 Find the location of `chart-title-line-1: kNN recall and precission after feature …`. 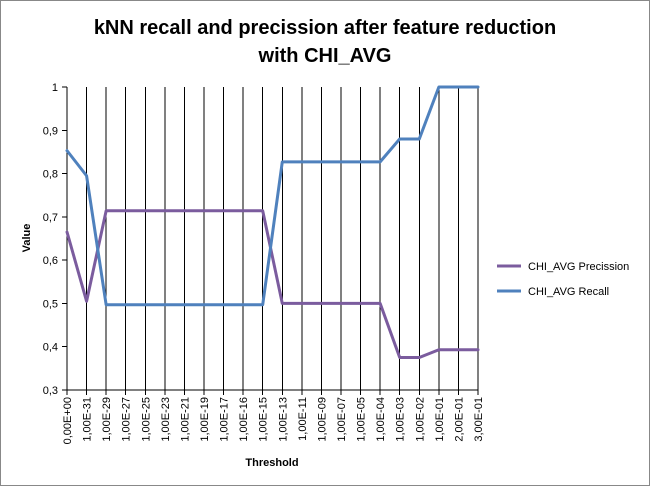

chart-title-line-1: kNN recall and precission after feature … is located at coordinates (325, 28).